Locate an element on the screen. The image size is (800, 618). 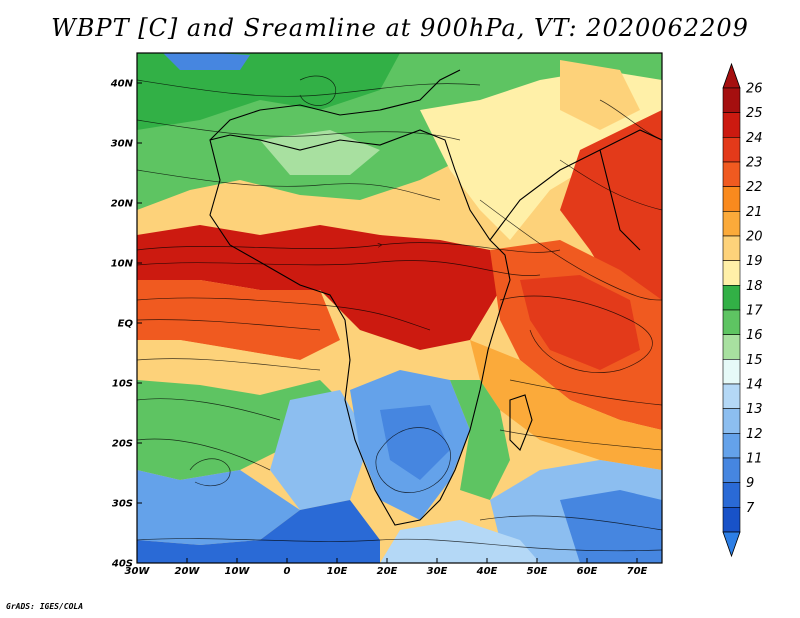
lon-tick-label: 0 is located at coordinates (287, 571).